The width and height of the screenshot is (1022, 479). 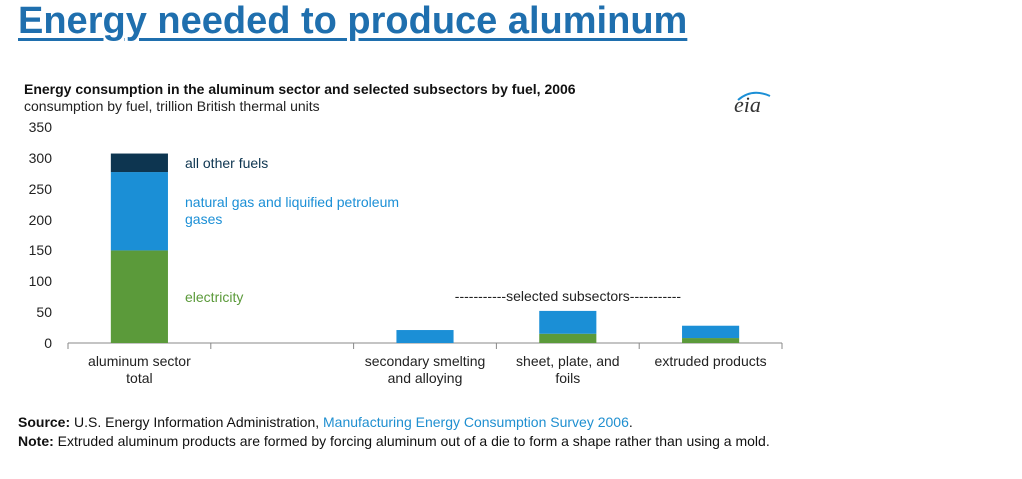 I want to click on source-end: ., so click(x=630, y=422).